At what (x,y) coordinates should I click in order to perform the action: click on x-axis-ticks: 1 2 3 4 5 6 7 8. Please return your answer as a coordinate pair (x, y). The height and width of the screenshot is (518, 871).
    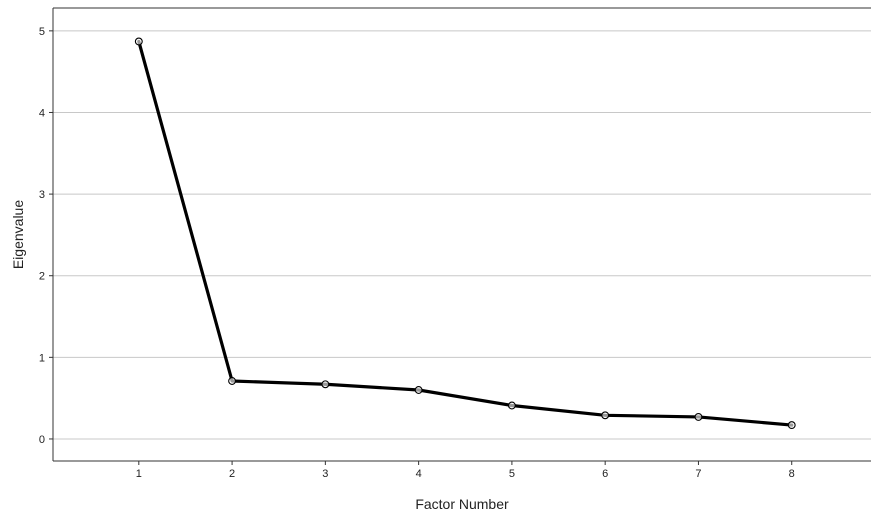
    Looking at the image, I should click on (465, 470).